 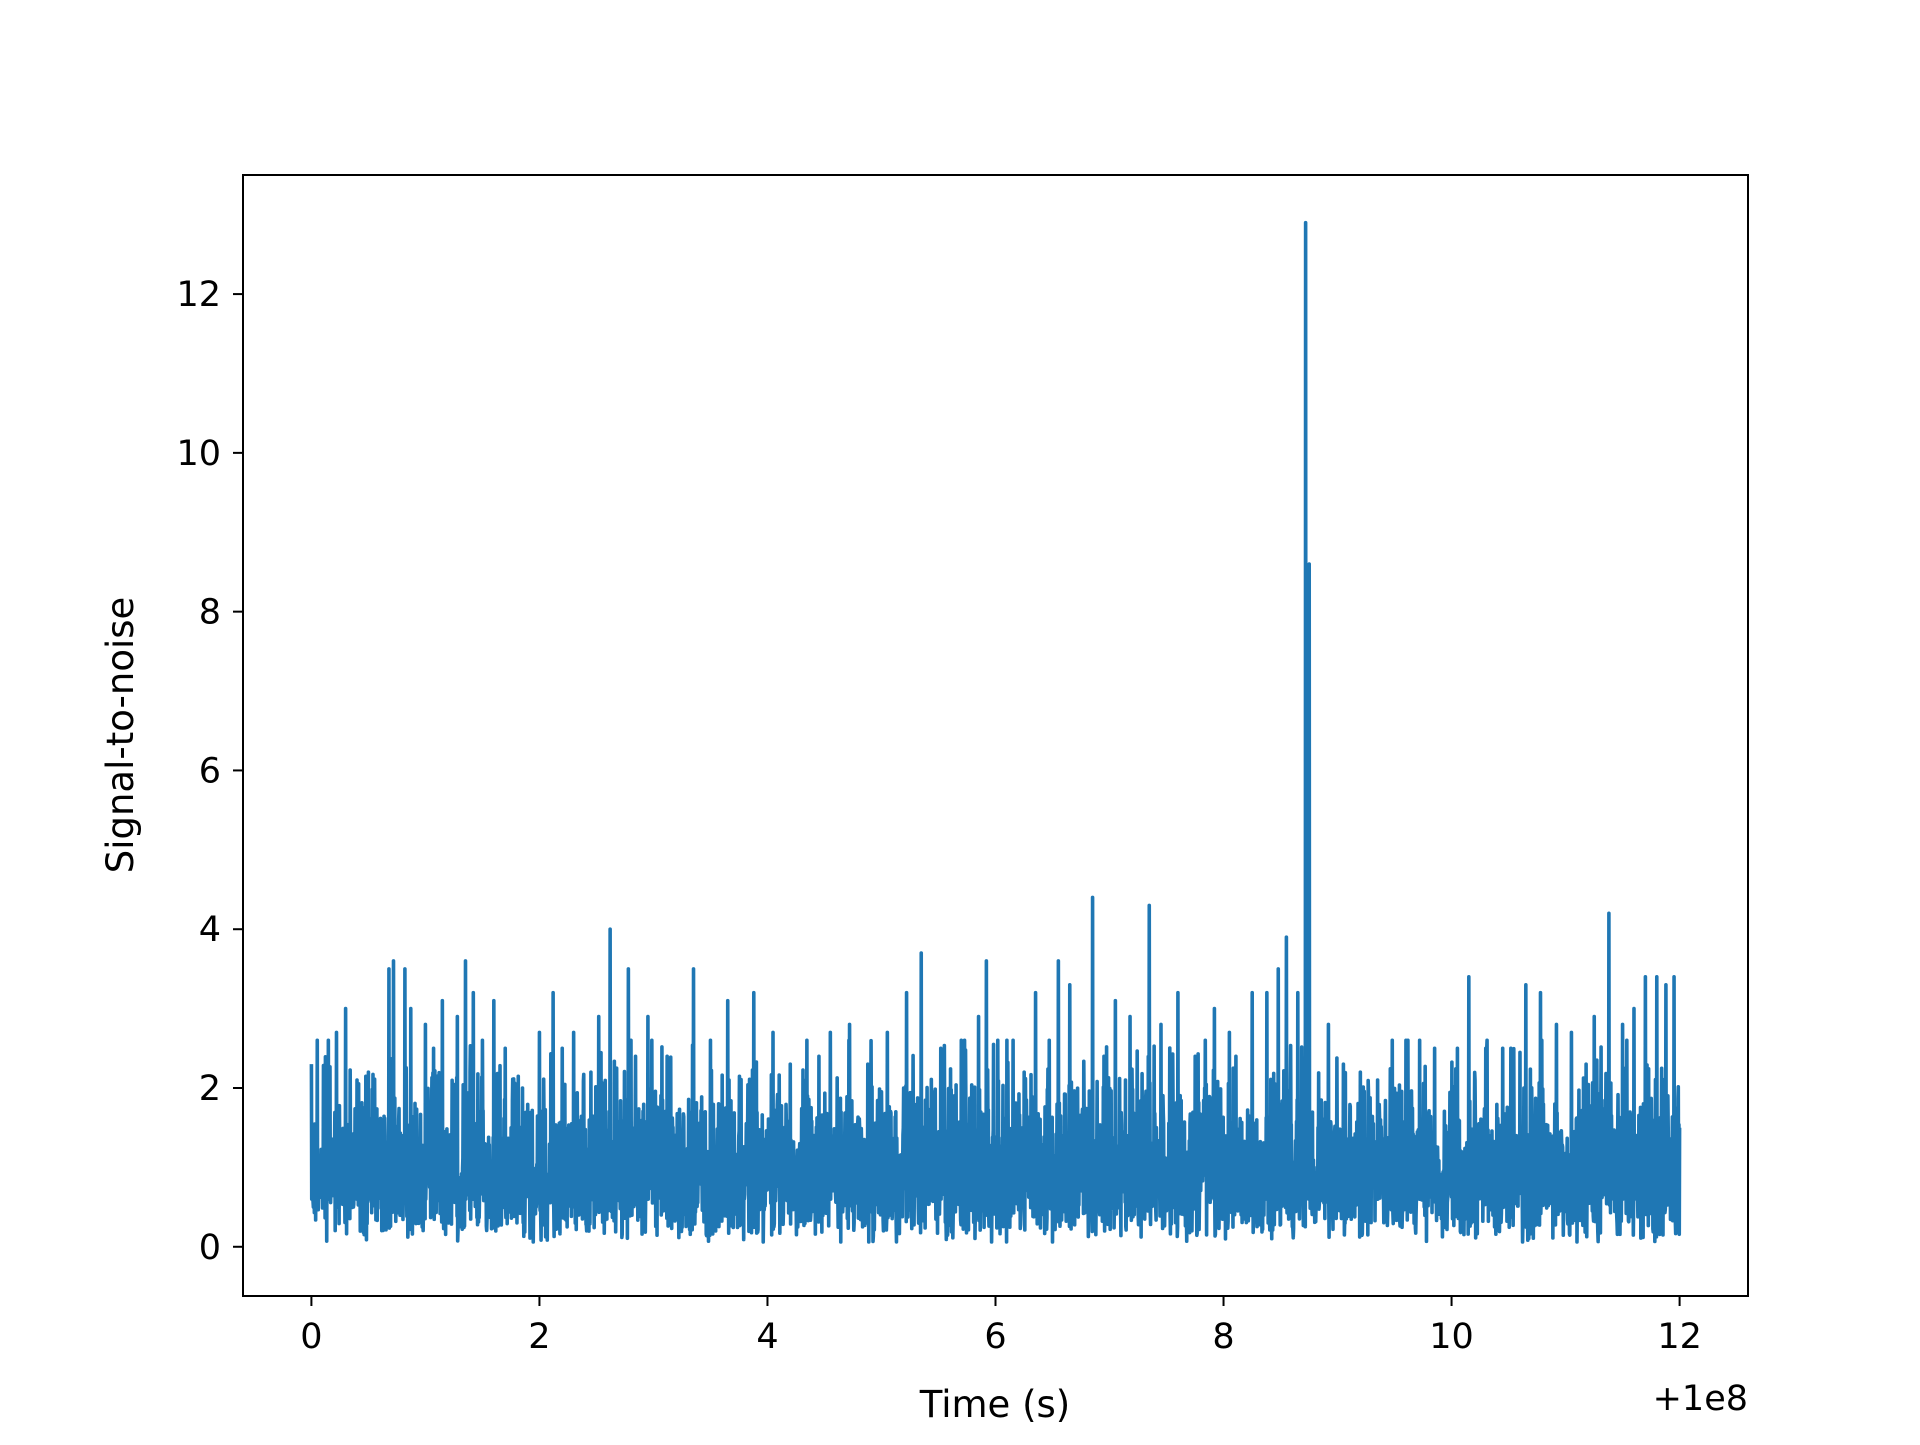 What do you see at coordinates (120, 735) in the screenshot?
I see `y-axis-label: Signal-to-noise` at bounding box center [120, 735].